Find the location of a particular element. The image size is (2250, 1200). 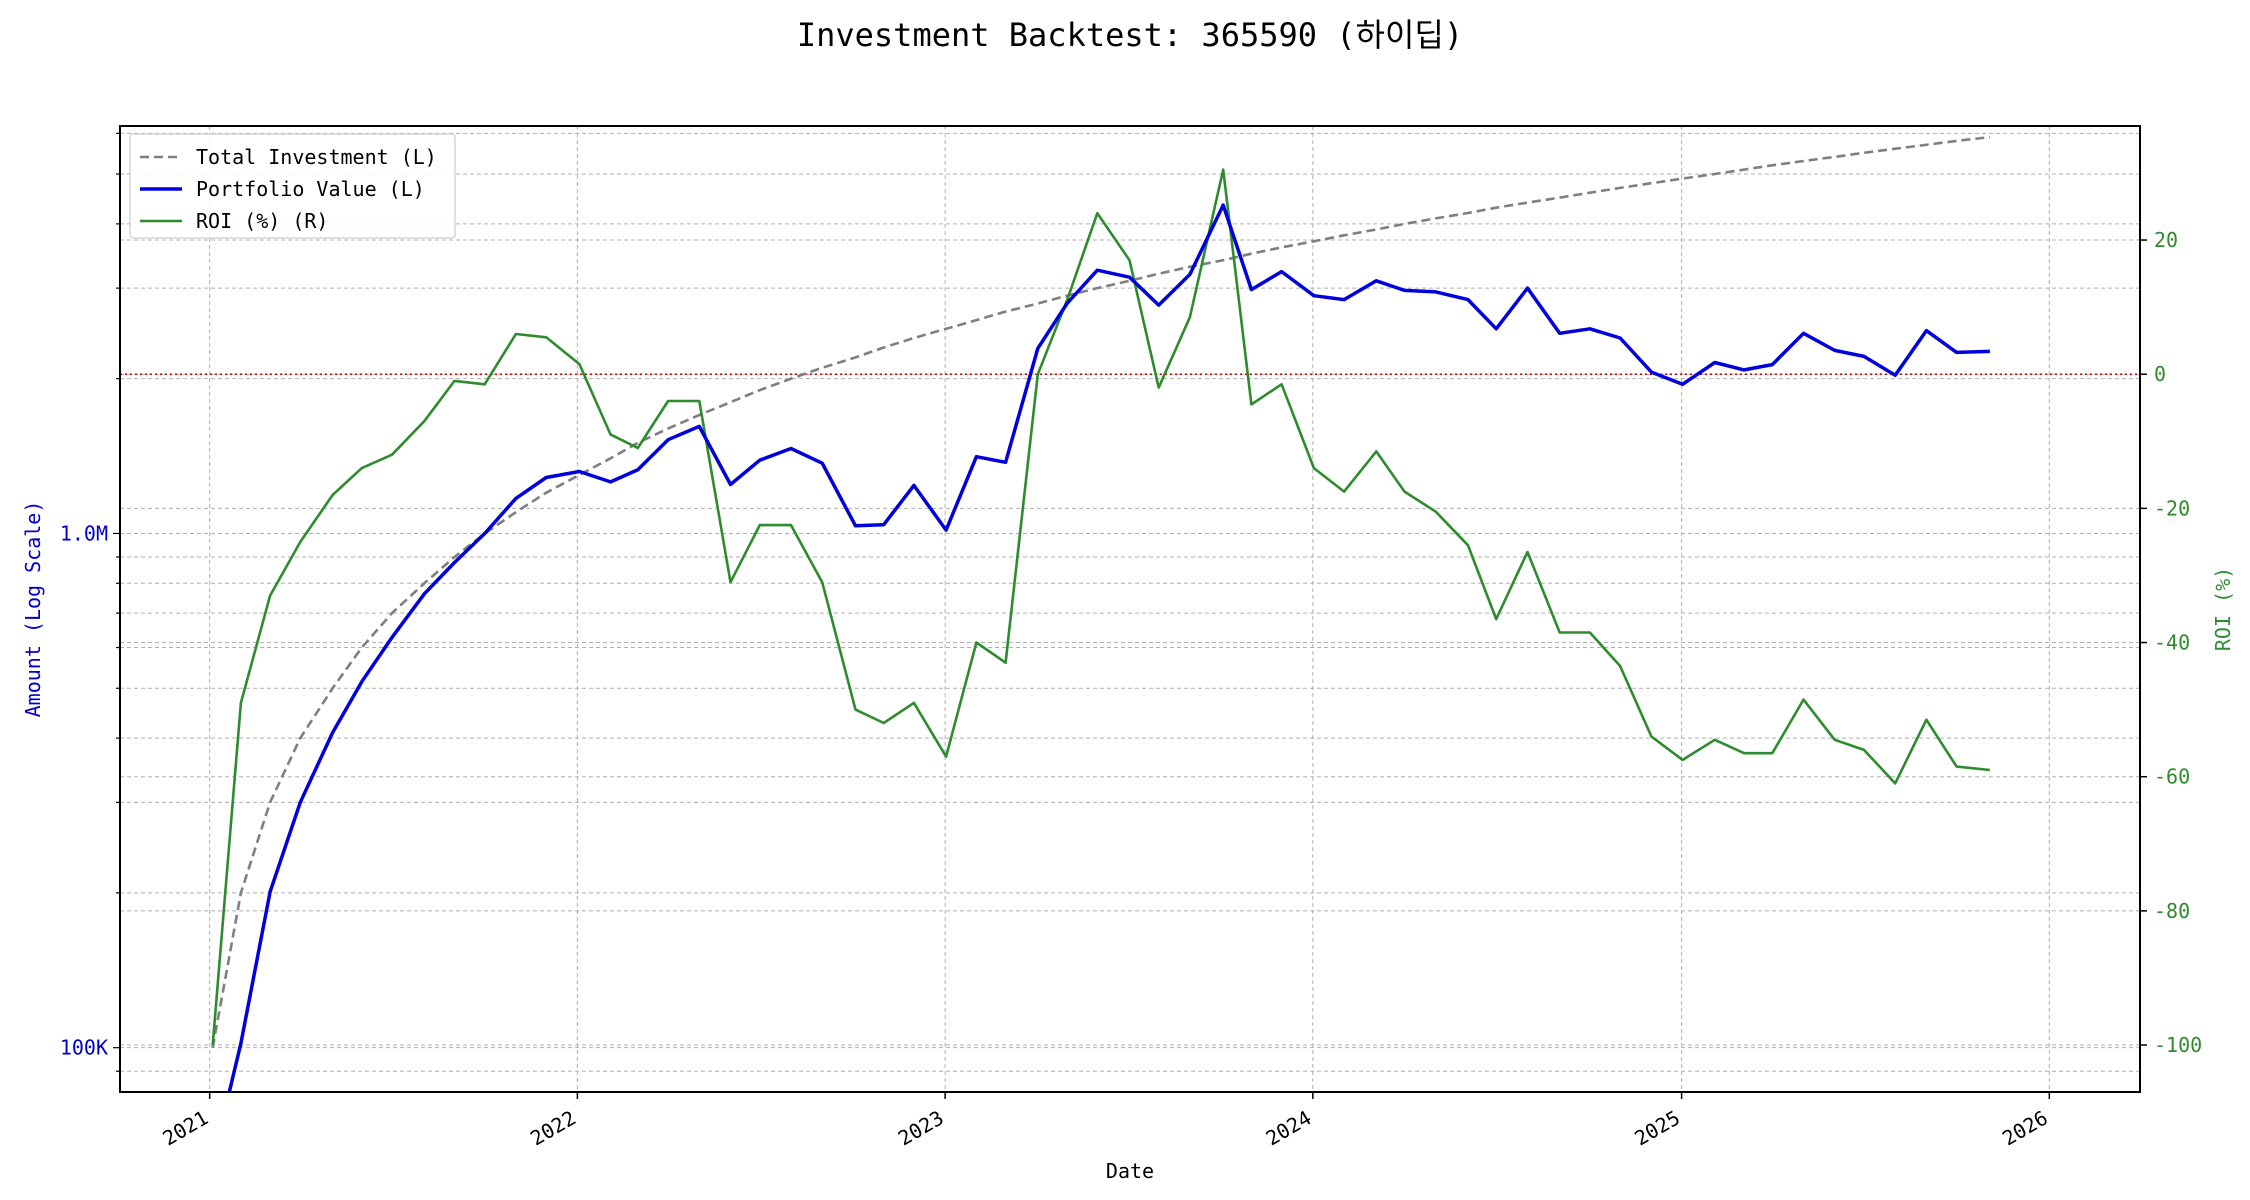

x-axis-label: Date is located at coordinates (1130, 1171).